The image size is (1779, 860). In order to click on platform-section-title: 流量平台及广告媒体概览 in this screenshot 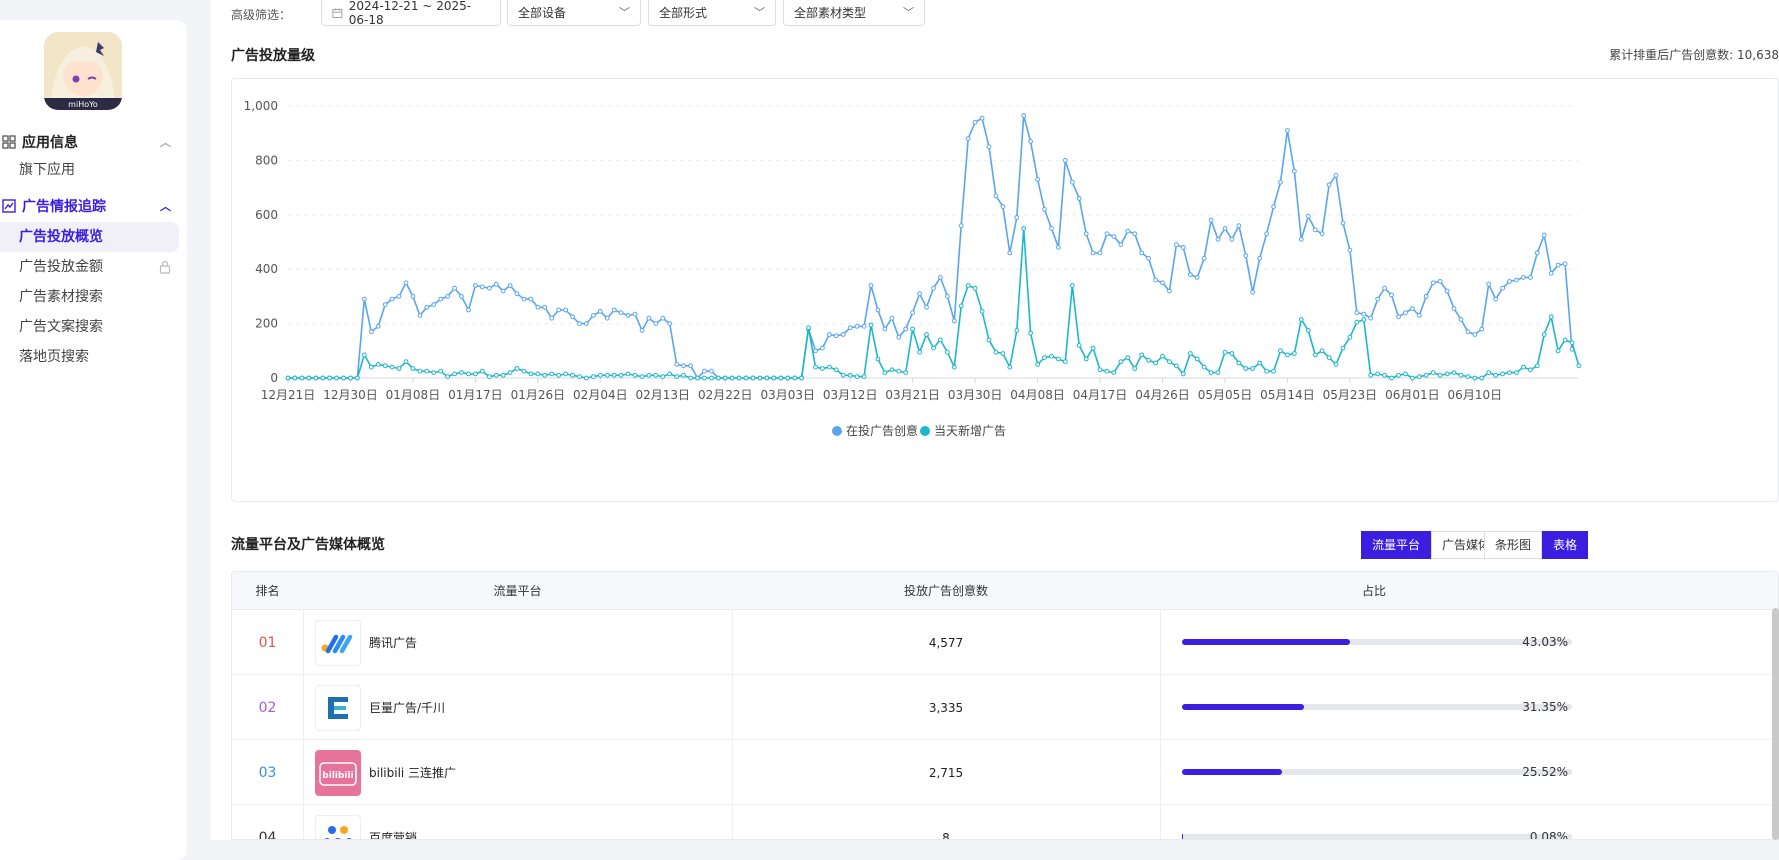, I will do `click(308, 545)`.